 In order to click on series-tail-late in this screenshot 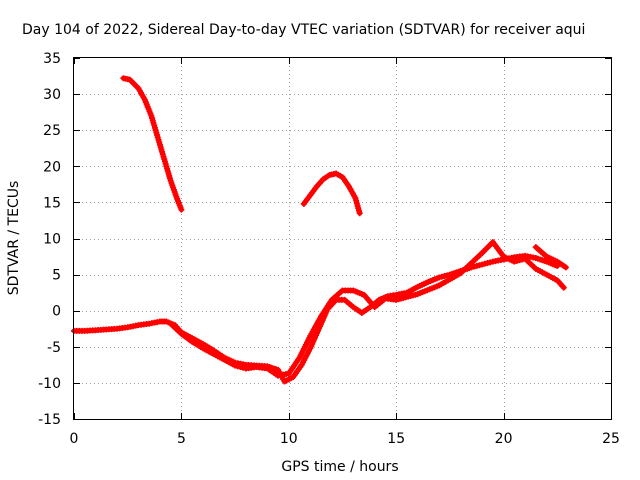, I will do `click(550, 257)`.